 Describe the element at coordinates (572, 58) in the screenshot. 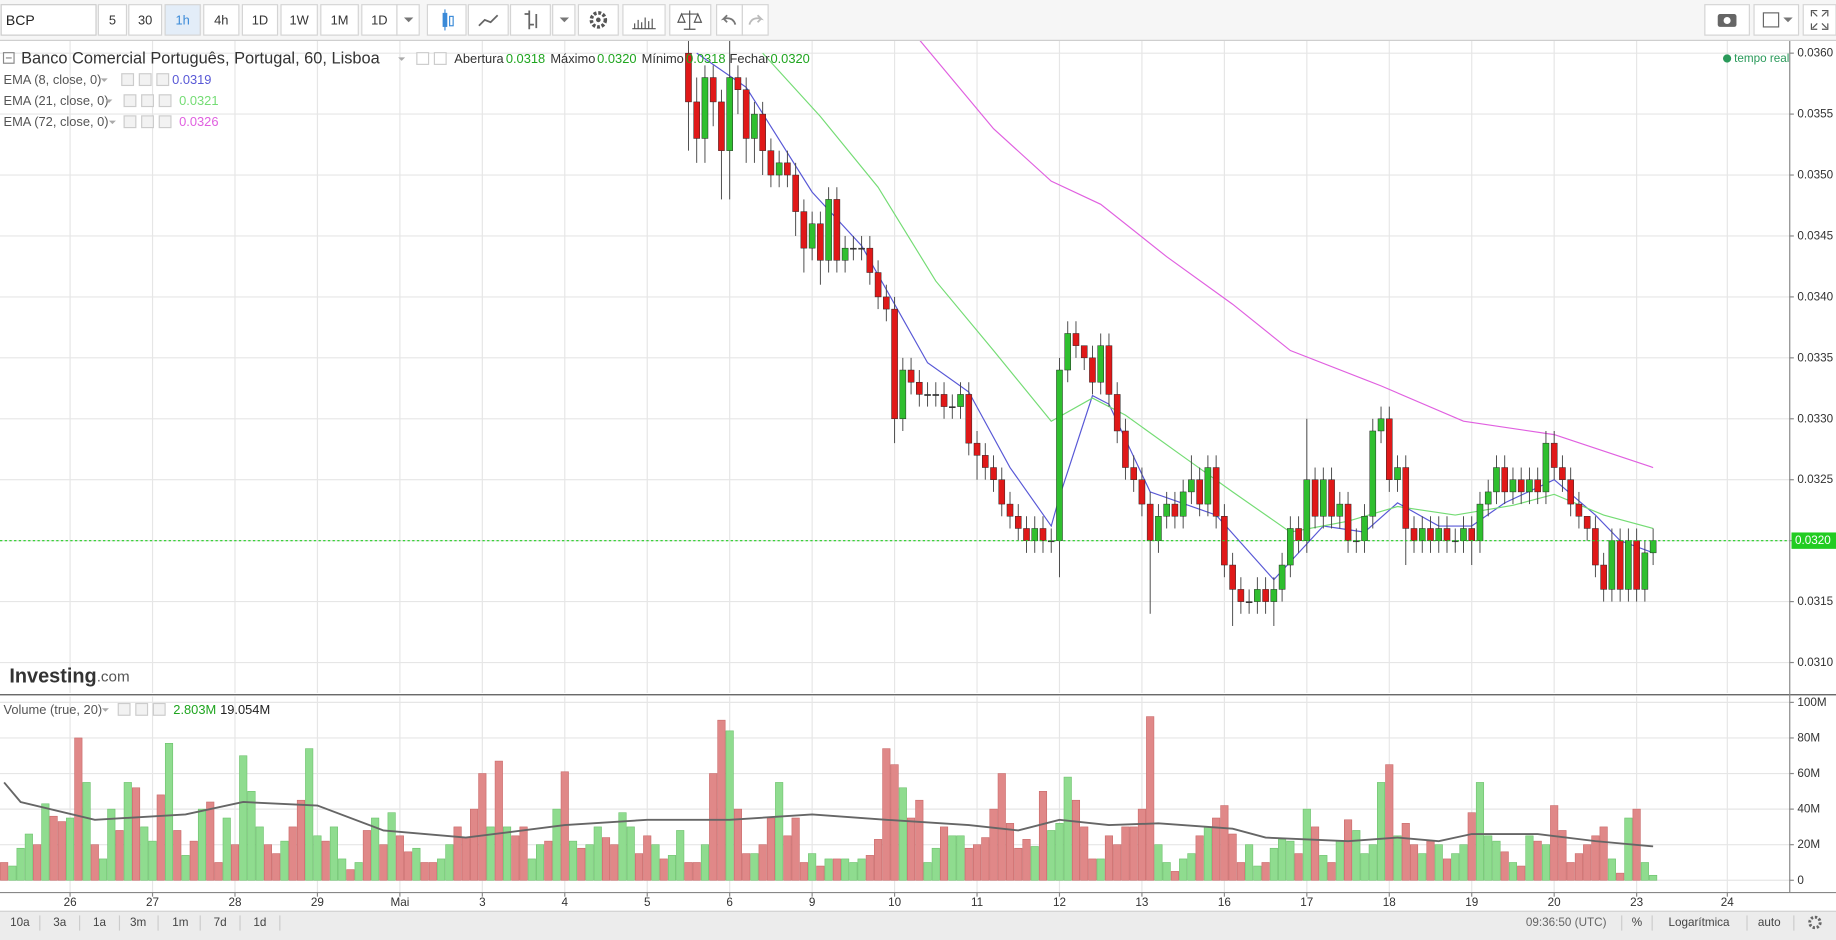

I see `readout-label: Máximo` at that location.